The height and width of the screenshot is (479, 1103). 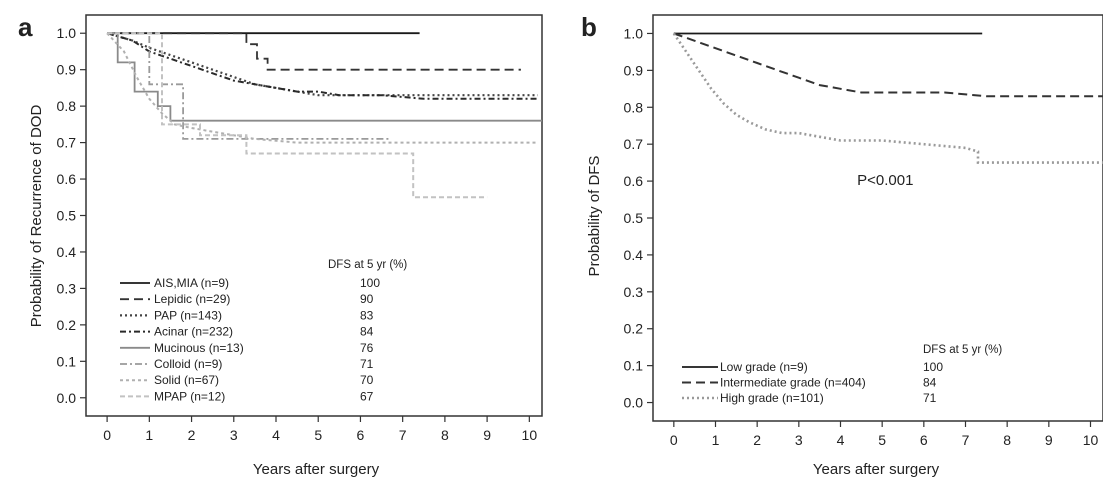 I want to click on panel-b-y-ticks: 0.0 0.1 0.2 0.3 0.4 0.5 0.6 0.7 0.8 0.9 1.0, so click(x=638, y=217).